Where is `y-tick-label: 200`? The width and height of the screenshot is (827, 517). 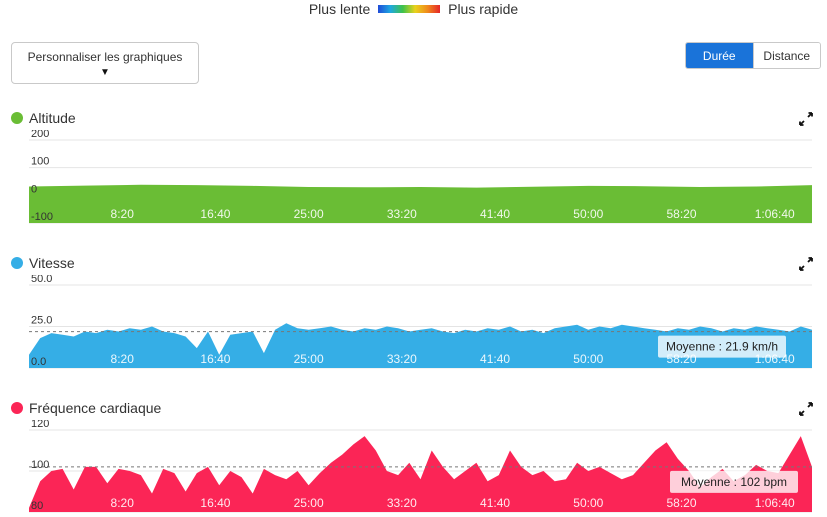
y-tick-label: 200 is located at coordinates (40, 135).